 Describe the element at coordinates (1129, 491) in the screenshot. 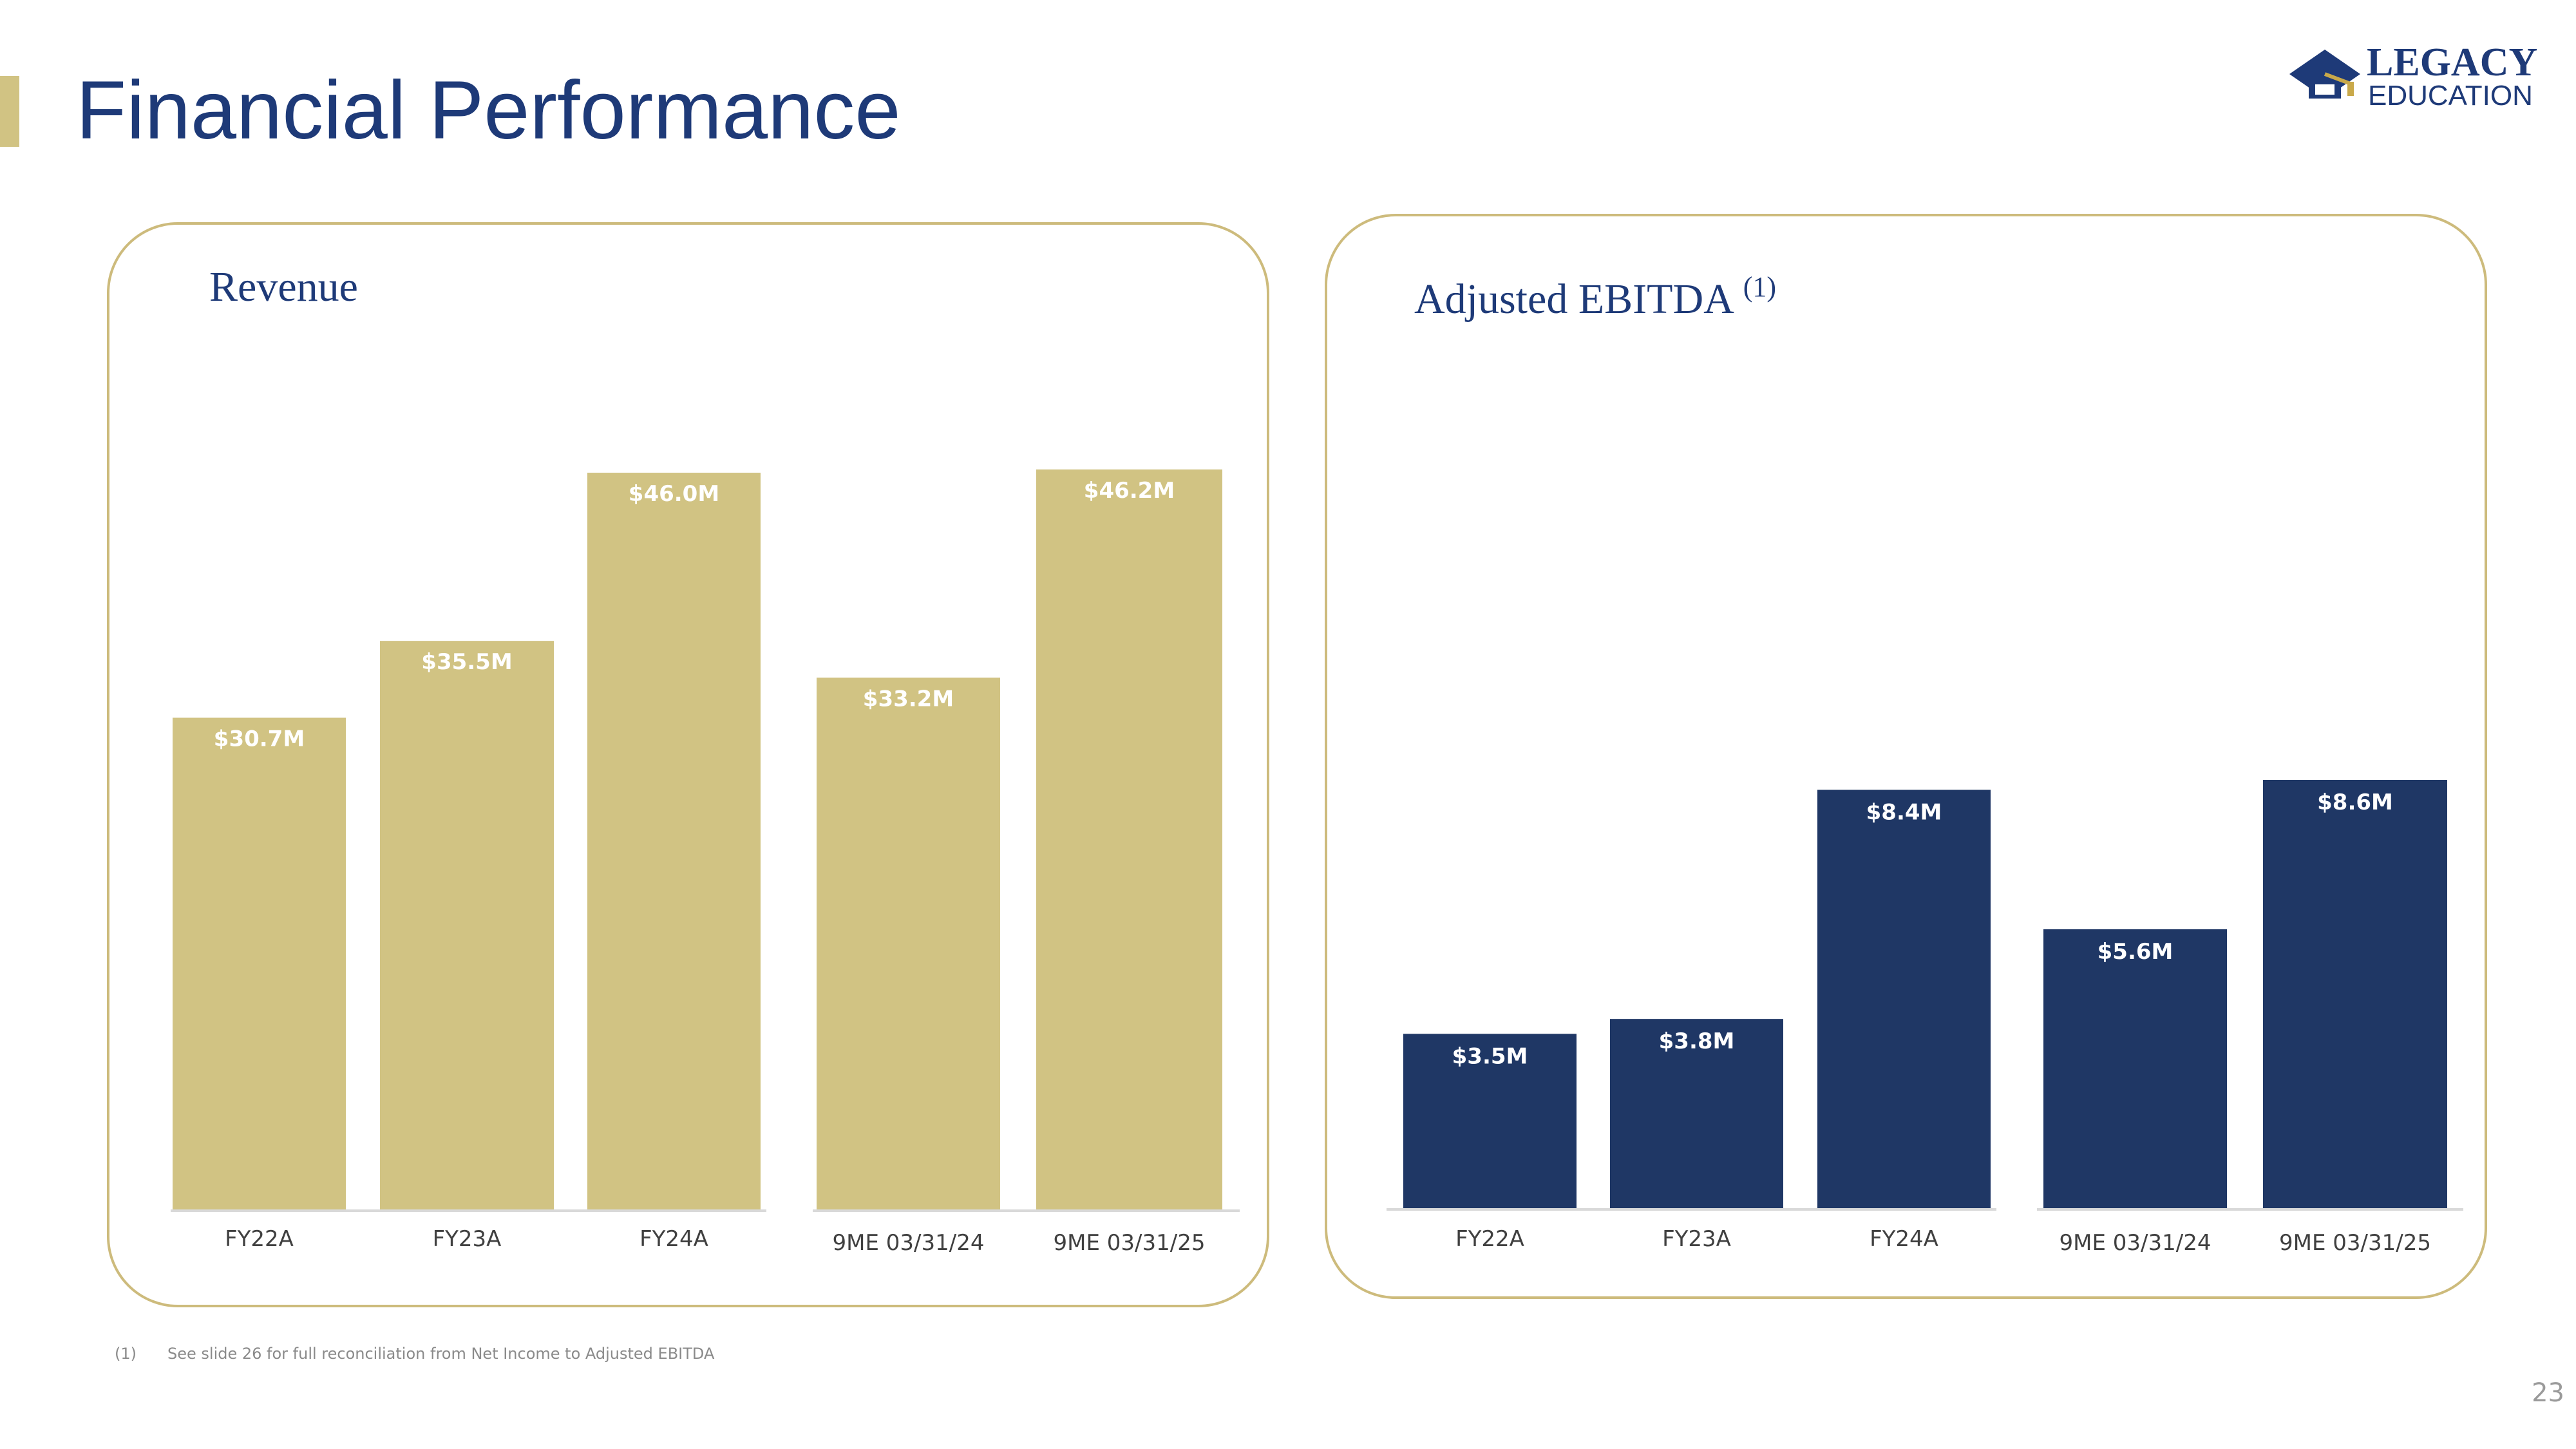

I see `revenue-data-label-5: $46.2M` at that location.